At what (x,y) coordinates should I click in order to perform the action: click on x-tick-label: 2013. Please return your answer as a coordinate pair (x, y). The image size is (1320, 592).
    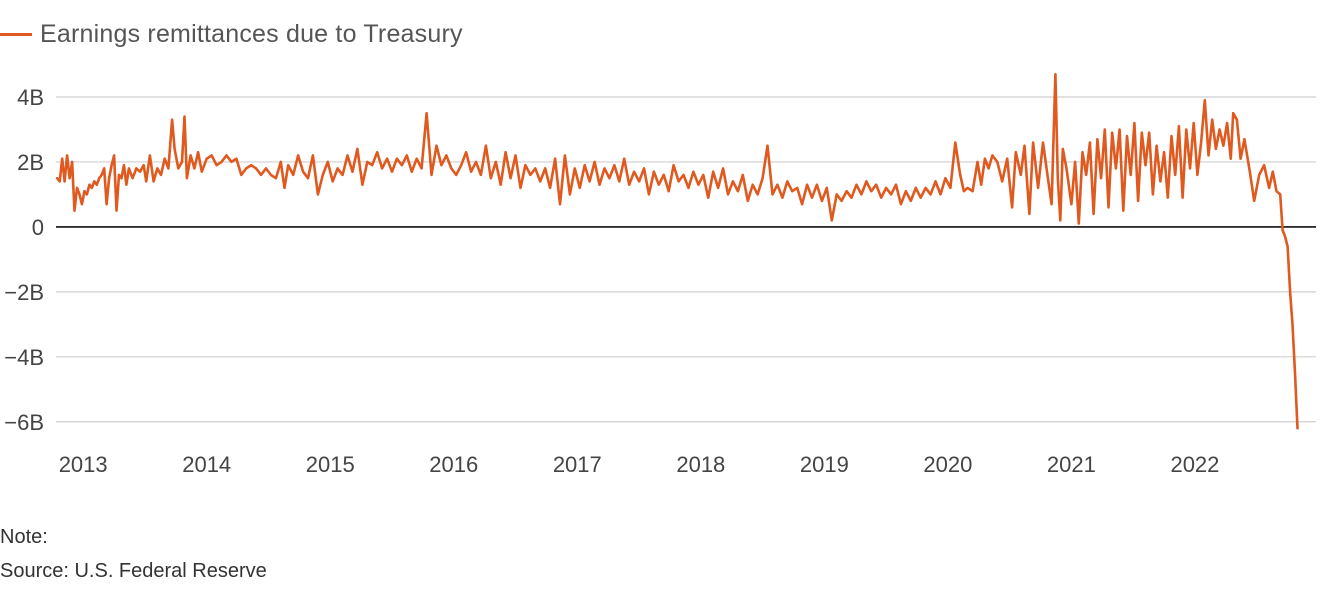
    Looking at the image, I should click on (83, 464).